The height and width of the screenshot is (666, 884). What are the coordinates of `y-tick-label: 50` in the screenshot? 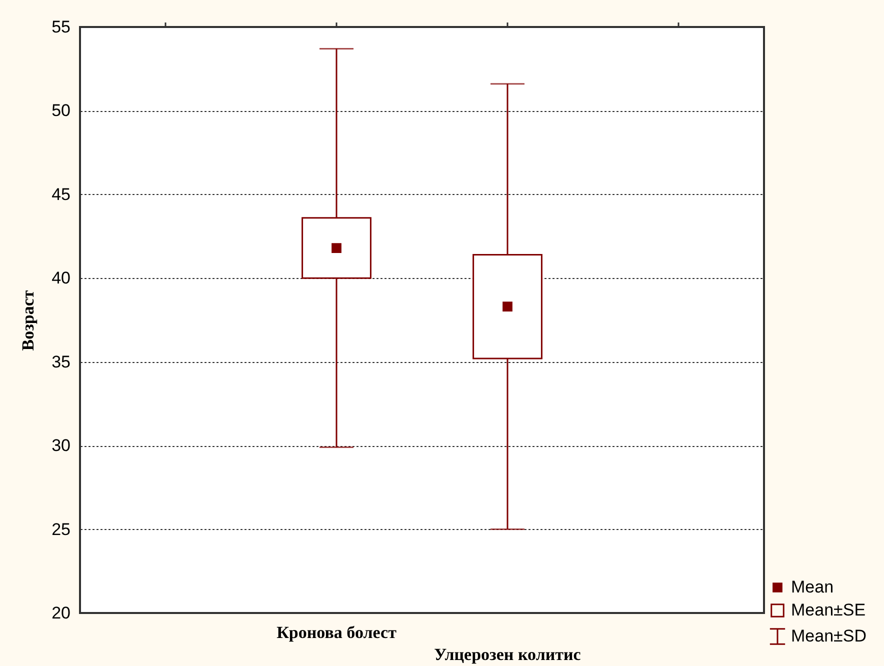 It's located at (61, 110).